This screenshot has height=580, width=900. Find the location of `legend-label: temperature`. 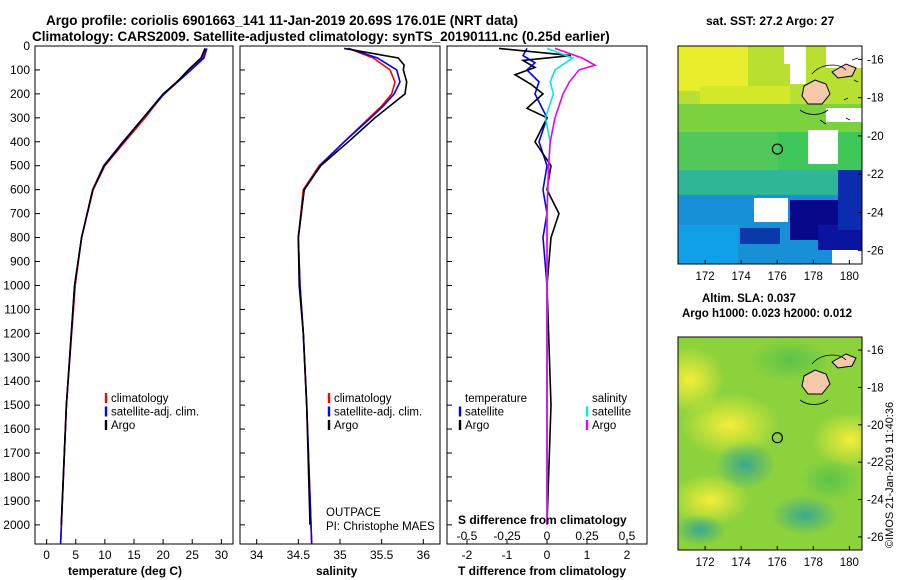

legend-label: temperature is located at coordinates (496, 399).